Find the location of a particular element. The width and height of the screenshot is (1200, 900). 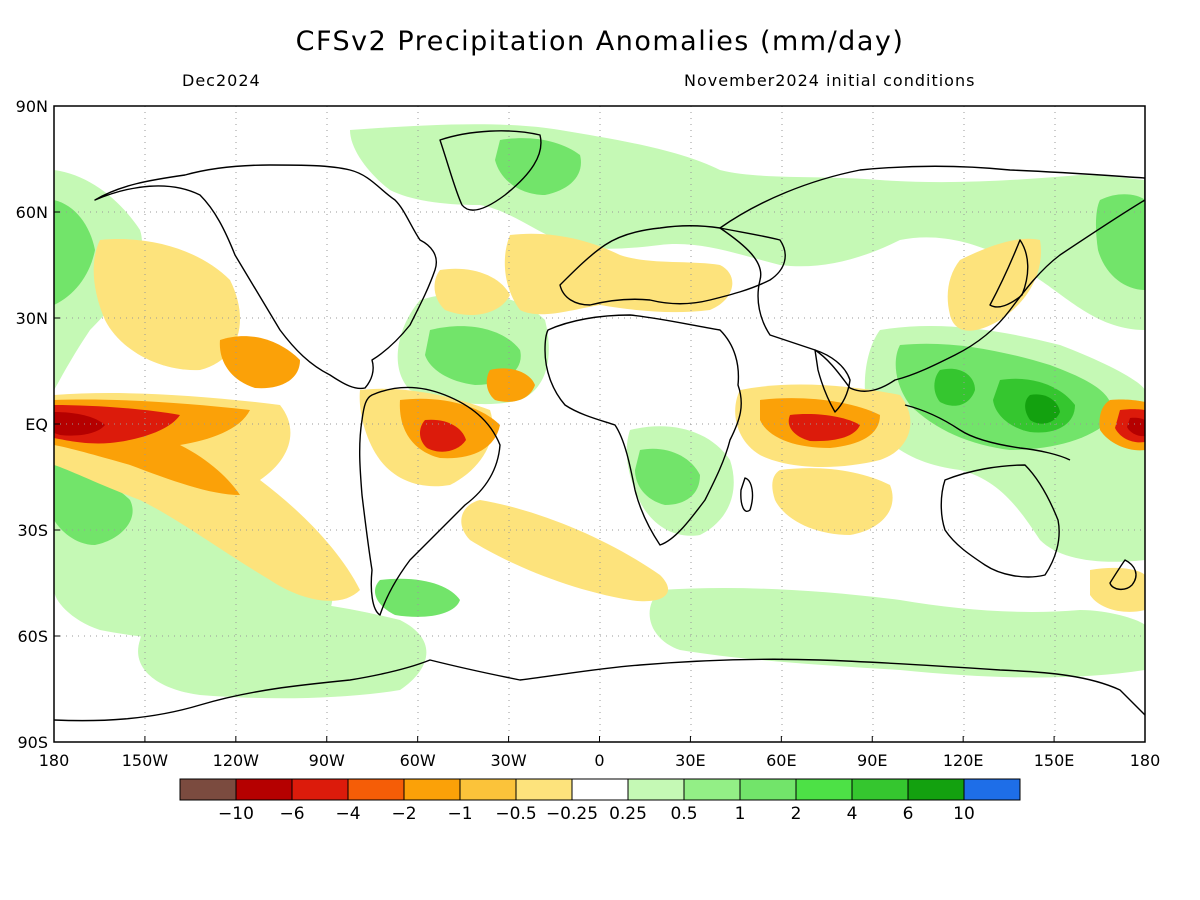

colorbar-label: 10 is located at coordinates (964, 814).